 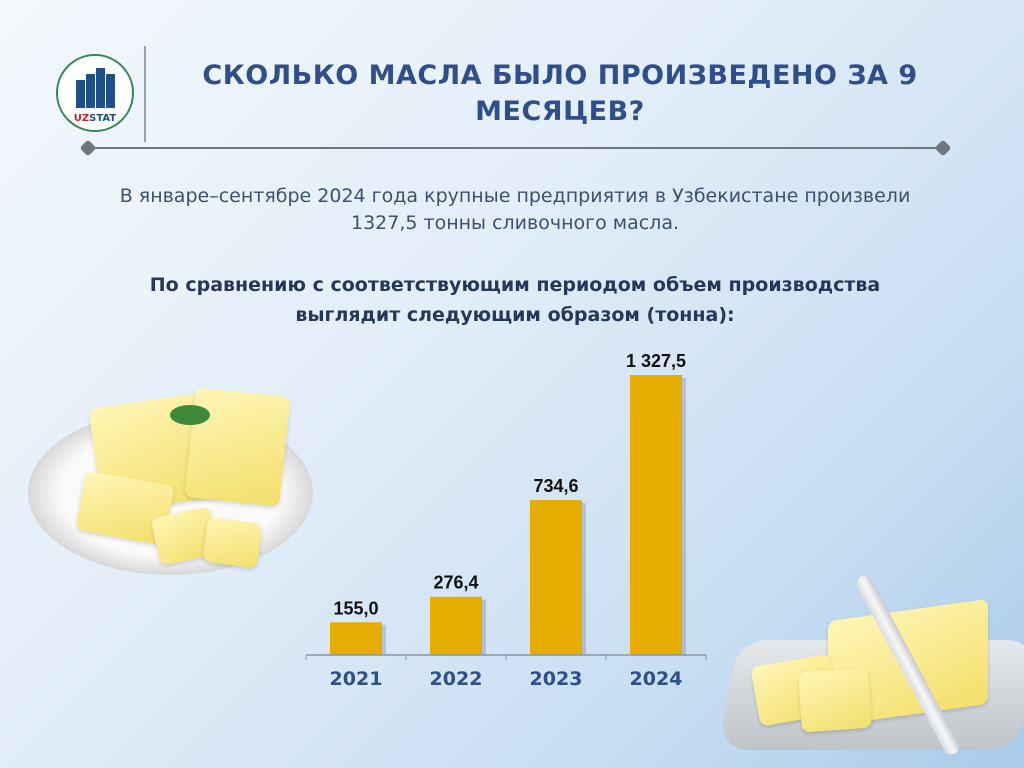 I want to click on header-divider, so click(x=145, y=94).